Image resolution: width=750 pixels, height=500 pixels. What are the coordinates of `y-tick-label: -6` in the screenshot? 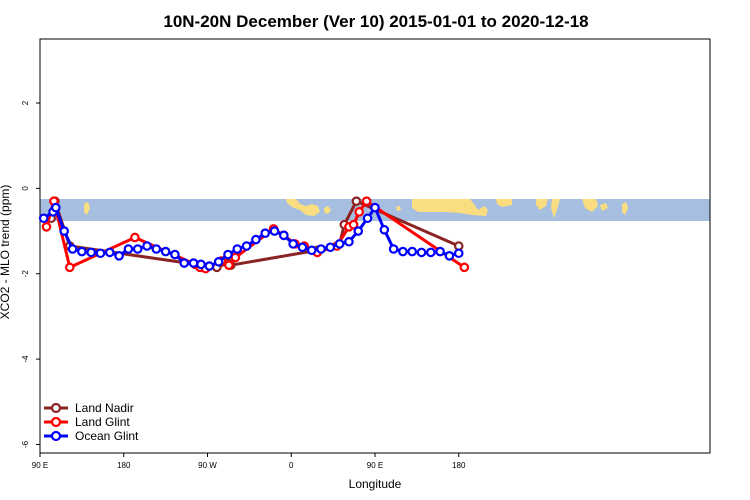 It's located at (25, 444).